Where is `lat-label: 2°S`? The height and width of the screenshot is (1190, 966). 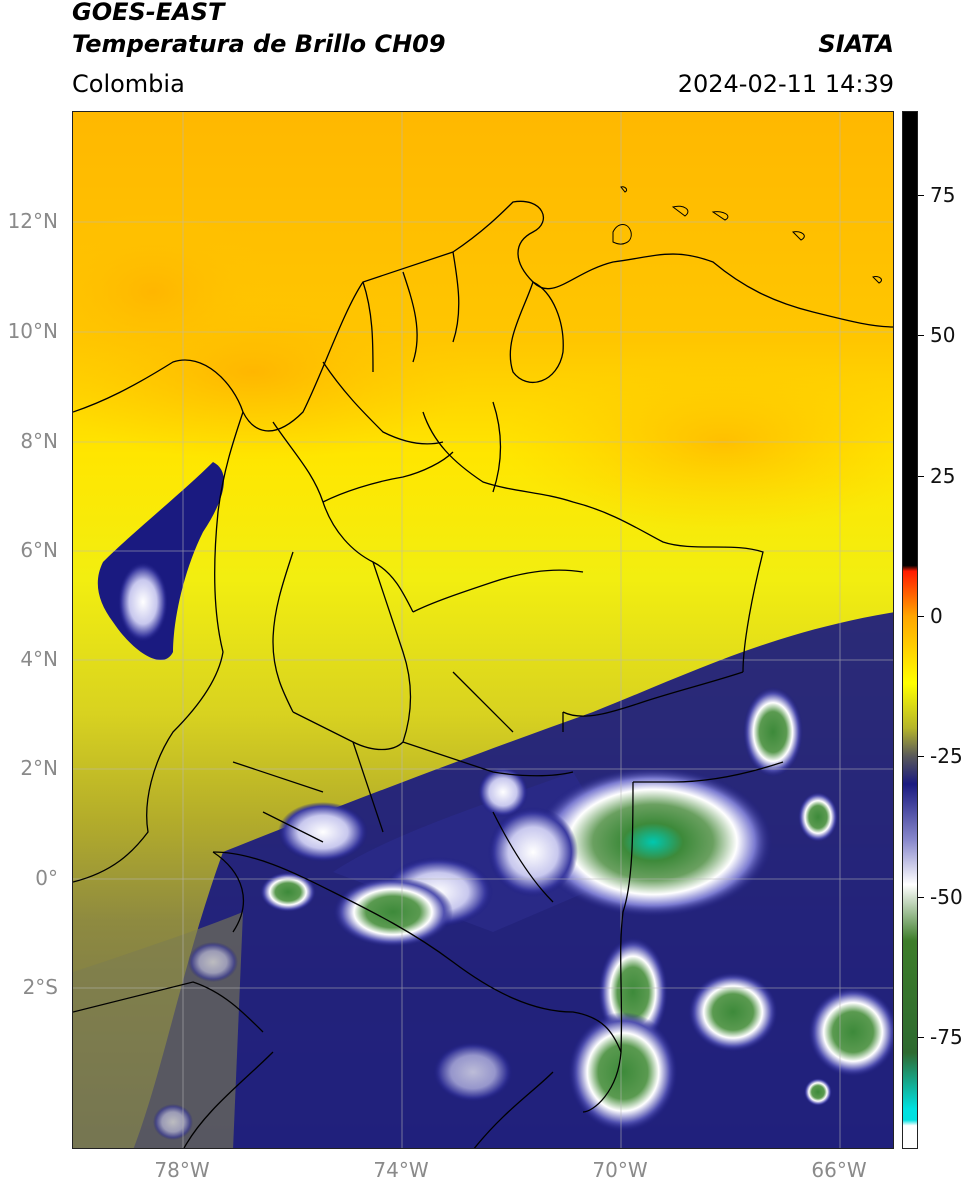
lat-label: 2°S is located at coordinates (40, 987).